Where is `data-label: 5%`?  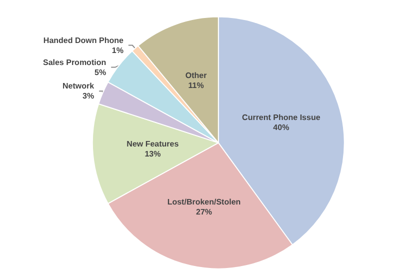
data-label: 5% is located at coordinates (100, 72).